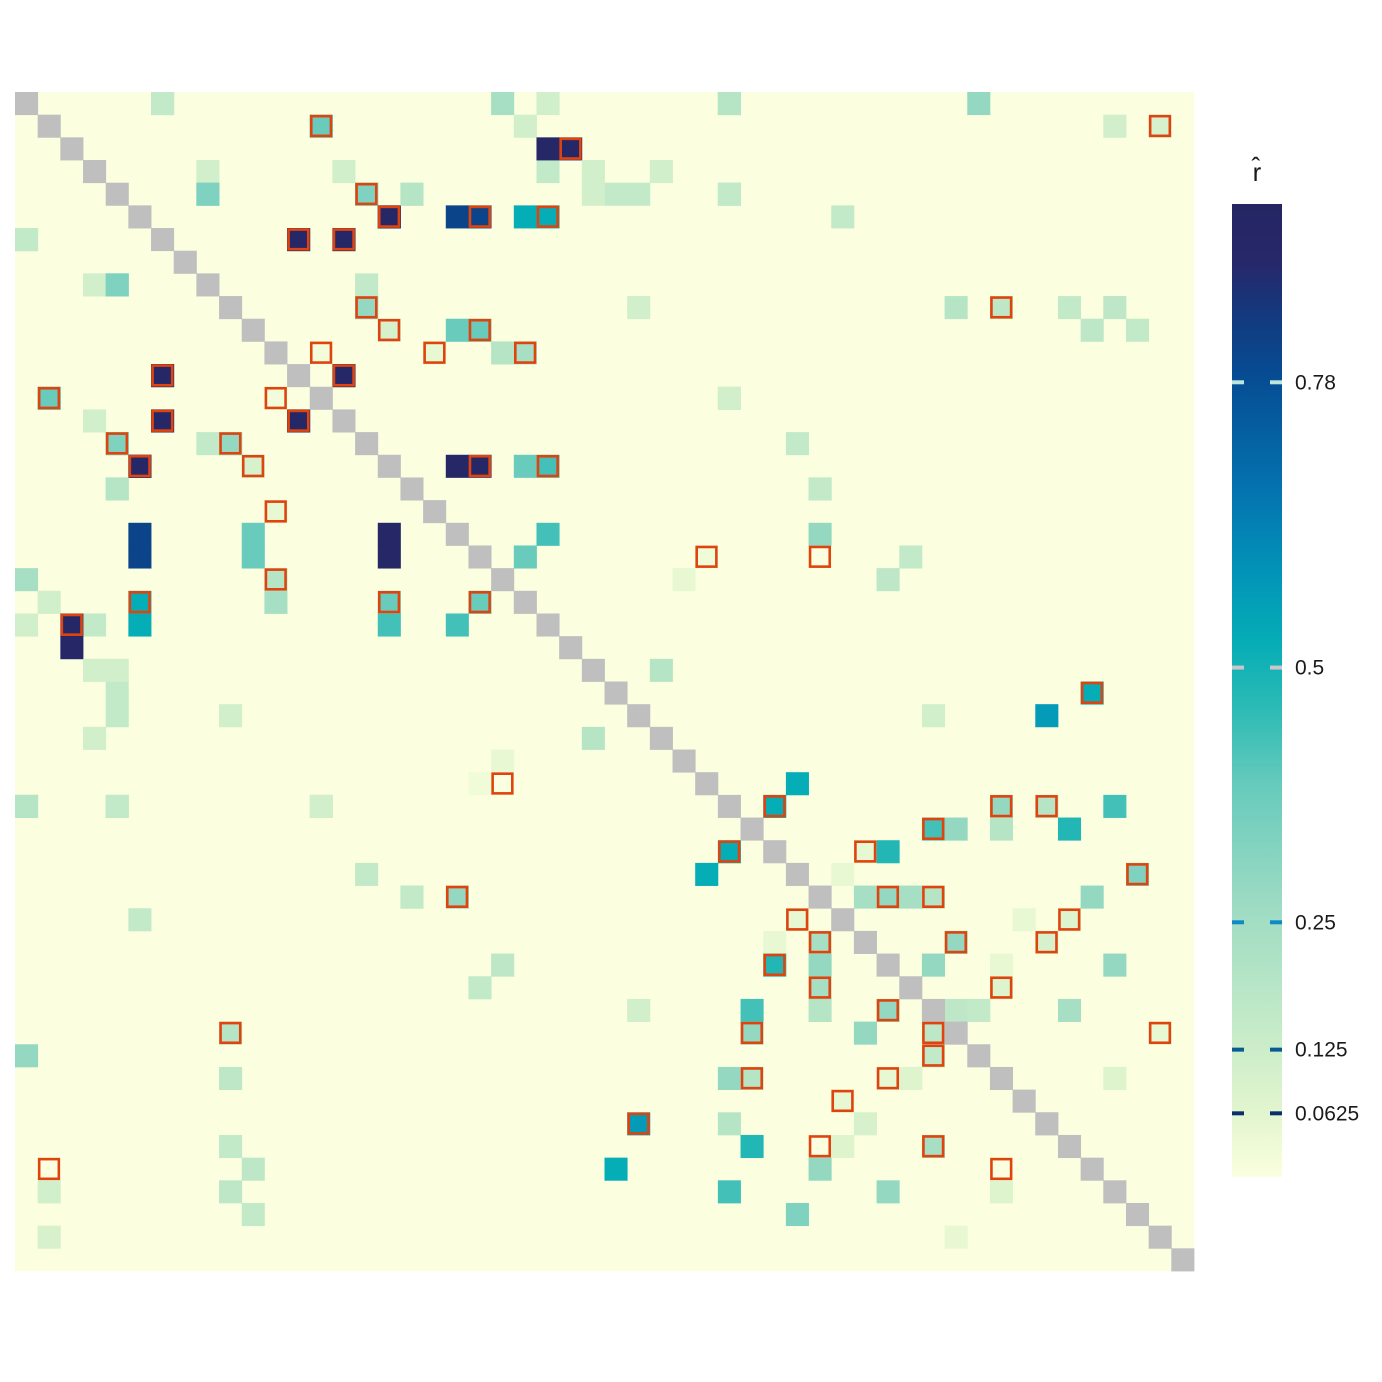  I want to click on legend-ticks: 0.78 0.5 0.25 0.125 0.0625, so click(1295, 748).